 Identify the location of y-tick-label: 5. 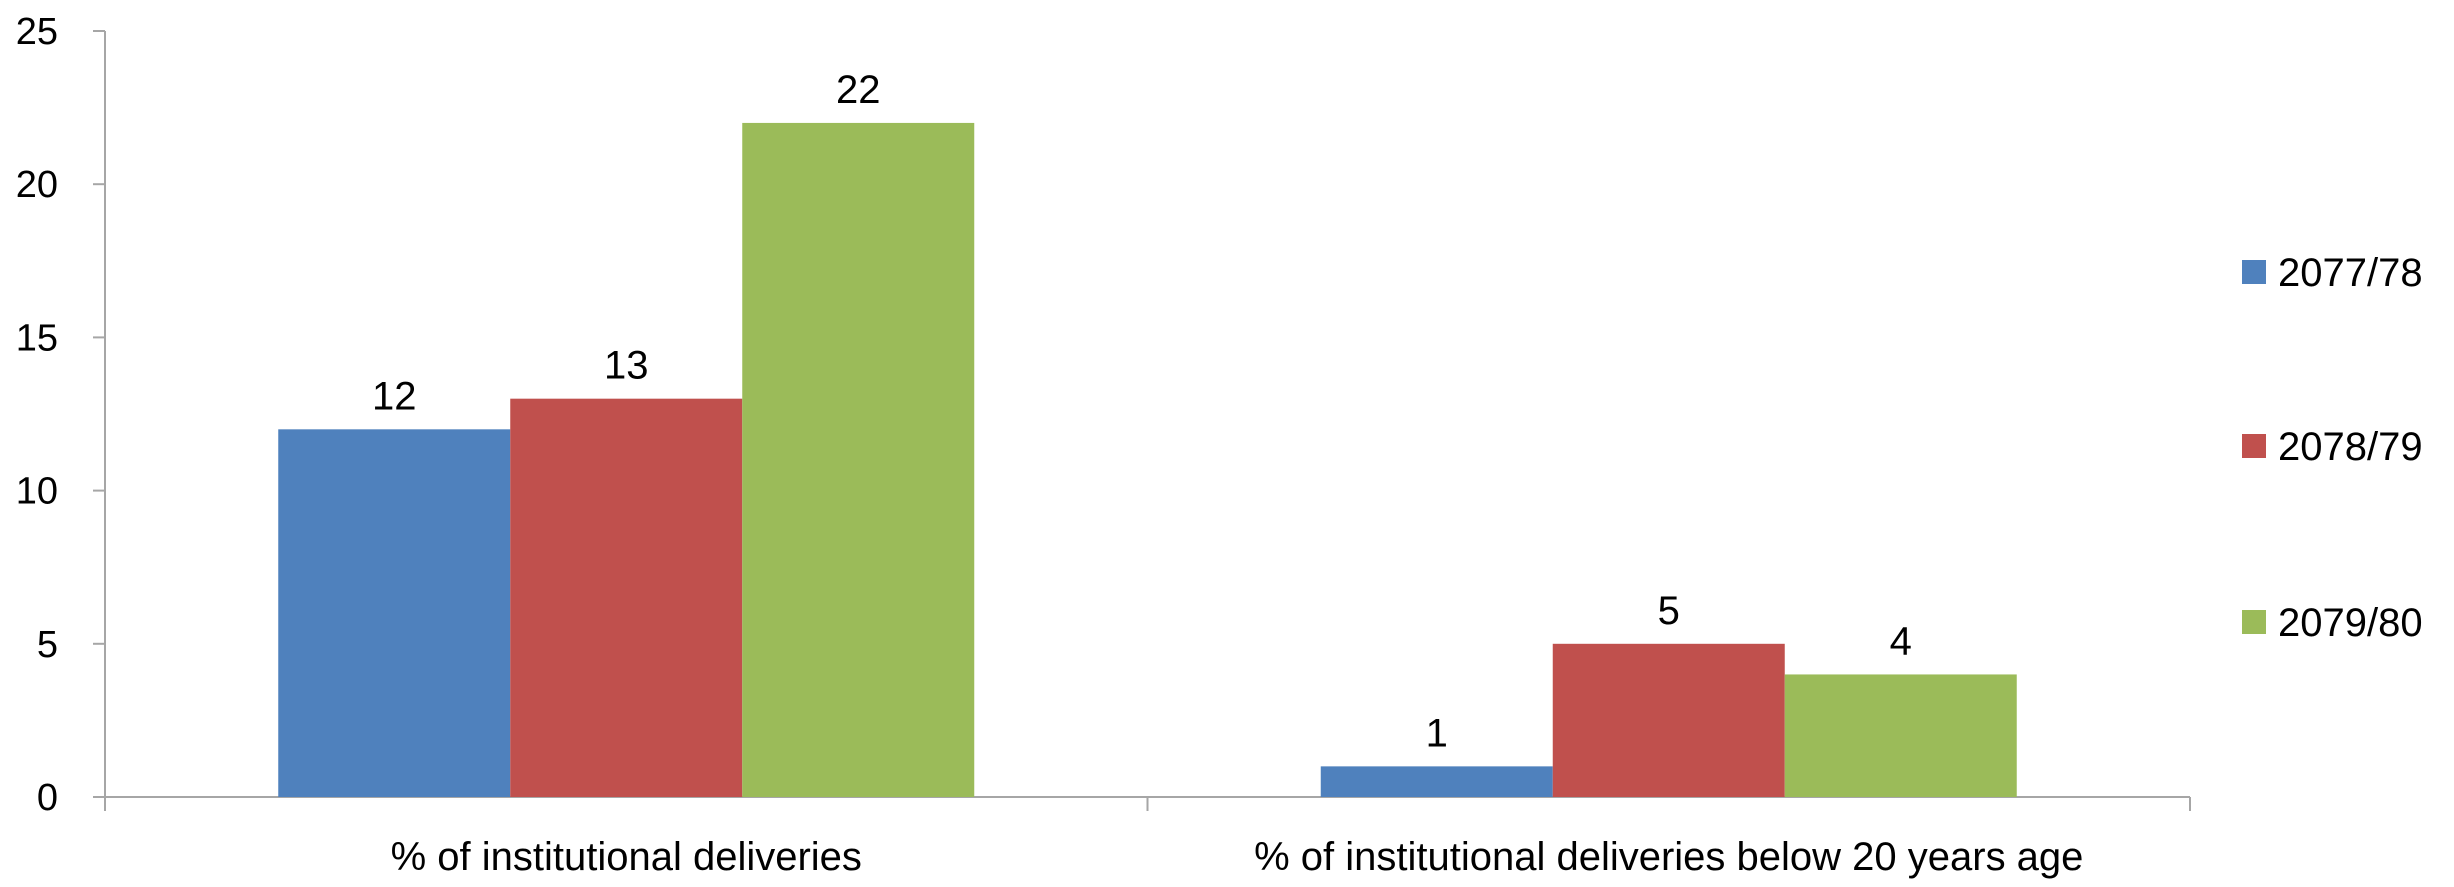
(47, 645).